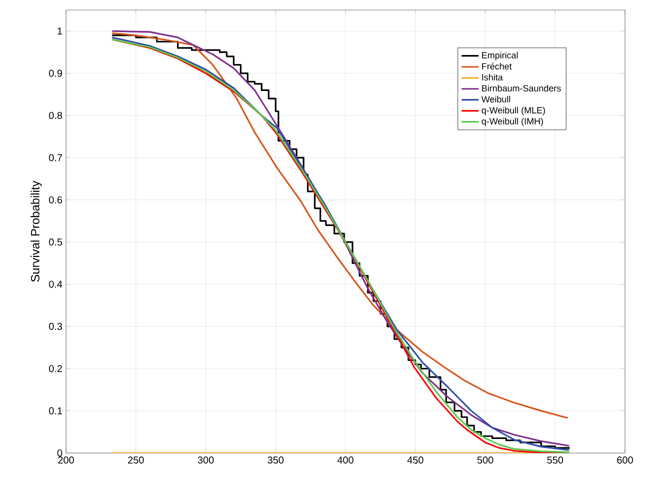  What do you see at coordinates (55, 326) in the screenshot?
I see `y-tick-label: 0.3` at bounding box center [55, 326].